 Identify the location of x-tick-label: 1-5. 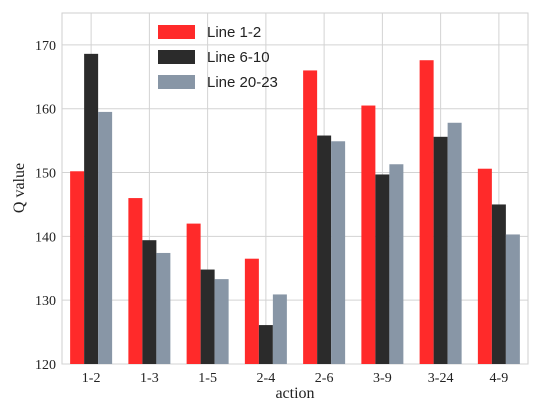
(207, 378).